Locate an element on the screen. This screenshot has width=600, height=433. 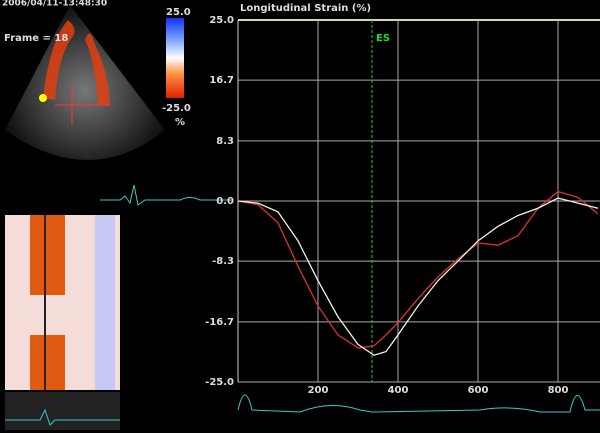
y-tick-label: -25.0 is located at coordinates (219, 382).